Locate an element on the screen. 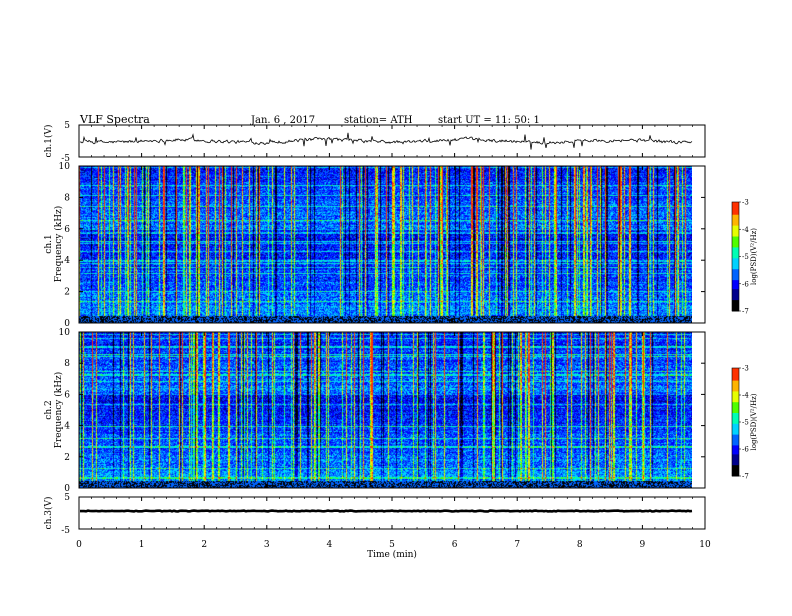 This screenshot has width=792, height=616. colorbar-tick-label: -6 is located at coordinates (745, 284).